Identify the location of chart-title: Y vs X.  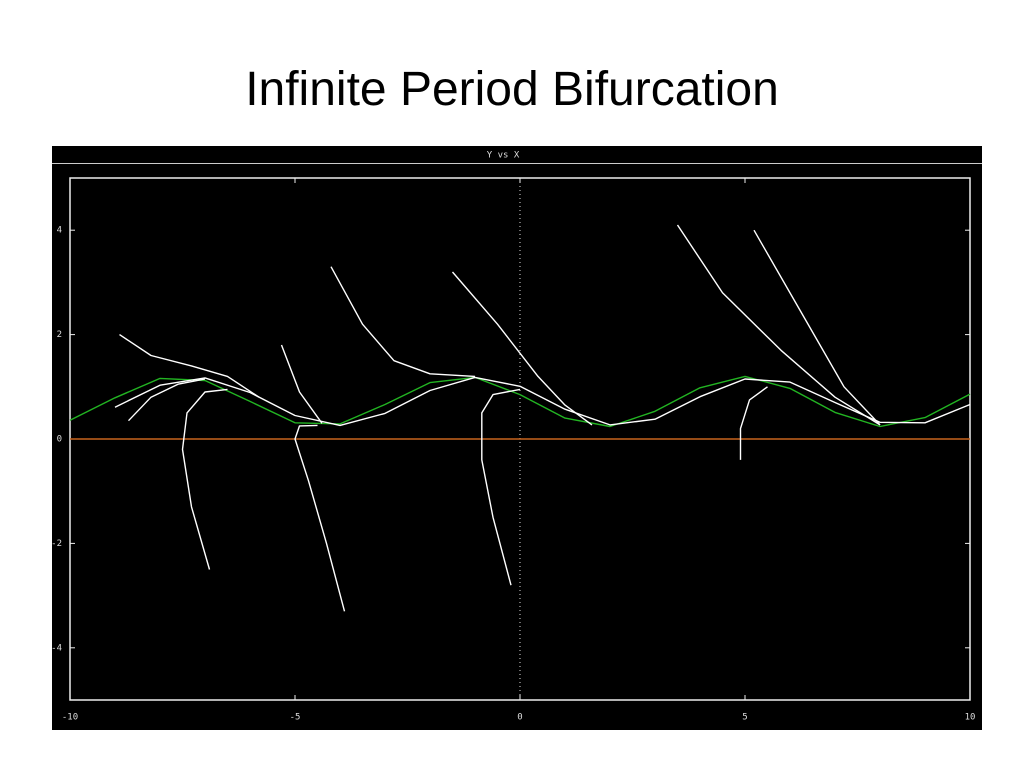
(503, 156).